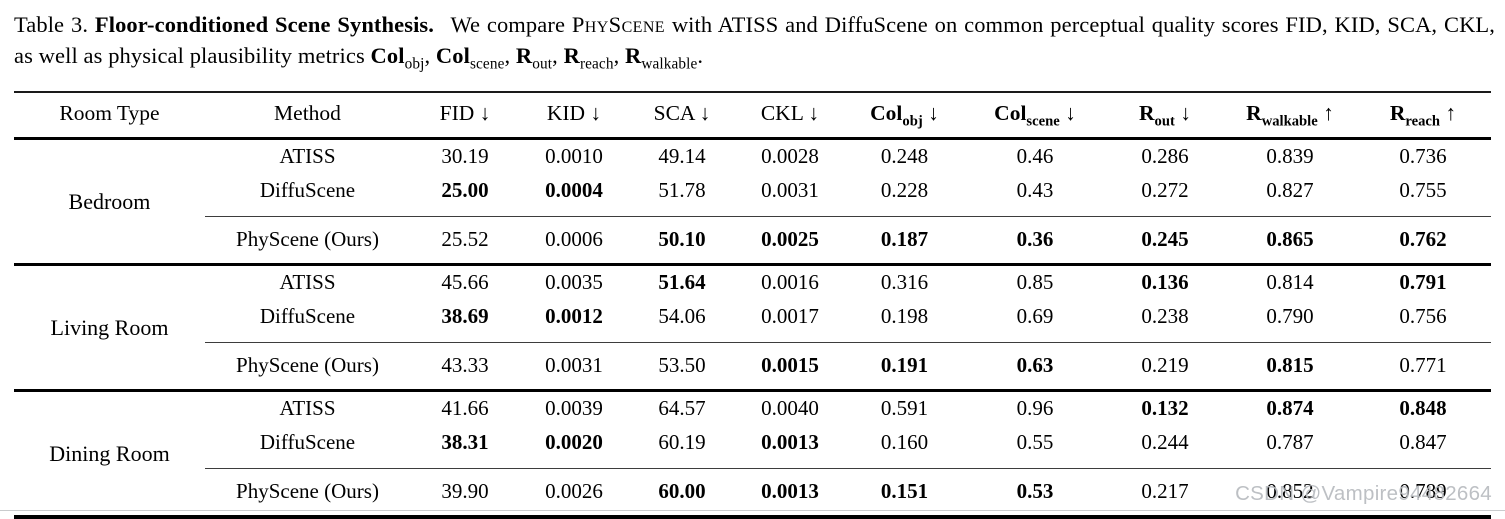 The height and width of the screenshot is (519, 1505). What do you see at coordinates (1035, 282) in the screenshot?
I see `metric-cell: 0.85` at bounding box center [1035, 282].